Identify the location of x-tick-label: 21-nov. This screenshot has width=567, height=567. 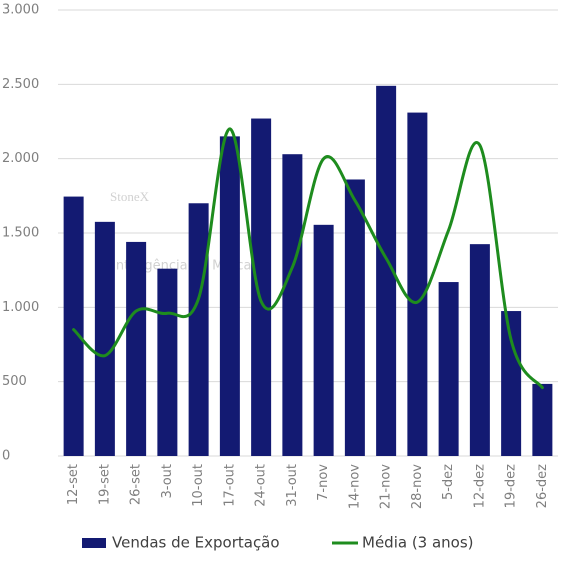
(386, 486).